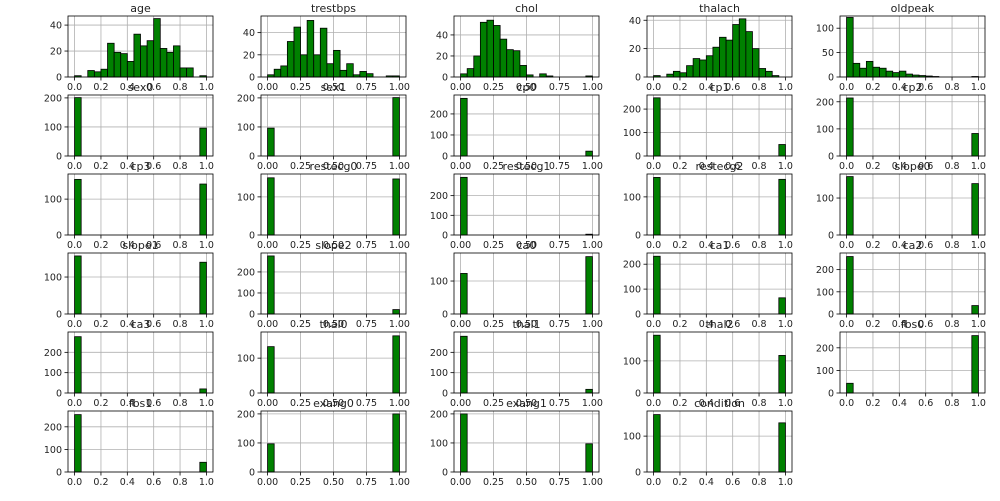  What do you see at coordinates (828, 53) in the screenshot?
I see `y-tick-label: 50` at bounding box center [828, 53].